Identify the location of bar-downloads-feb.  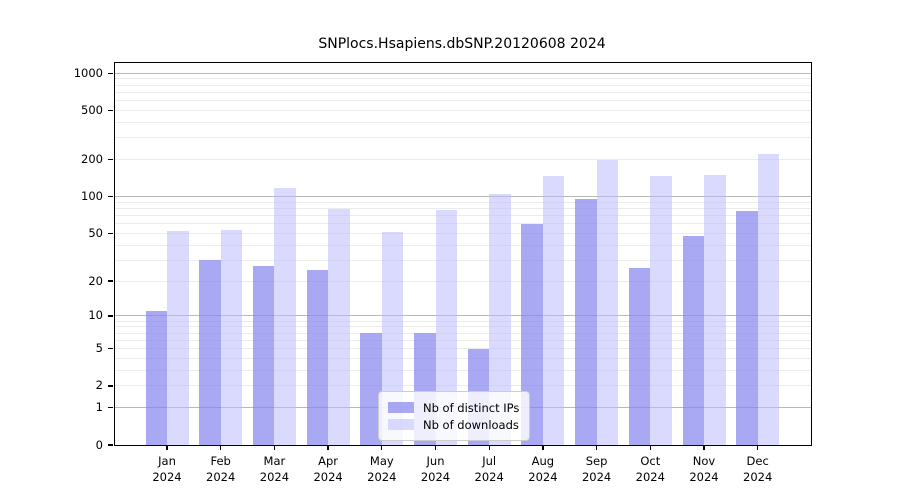
(231, 337).